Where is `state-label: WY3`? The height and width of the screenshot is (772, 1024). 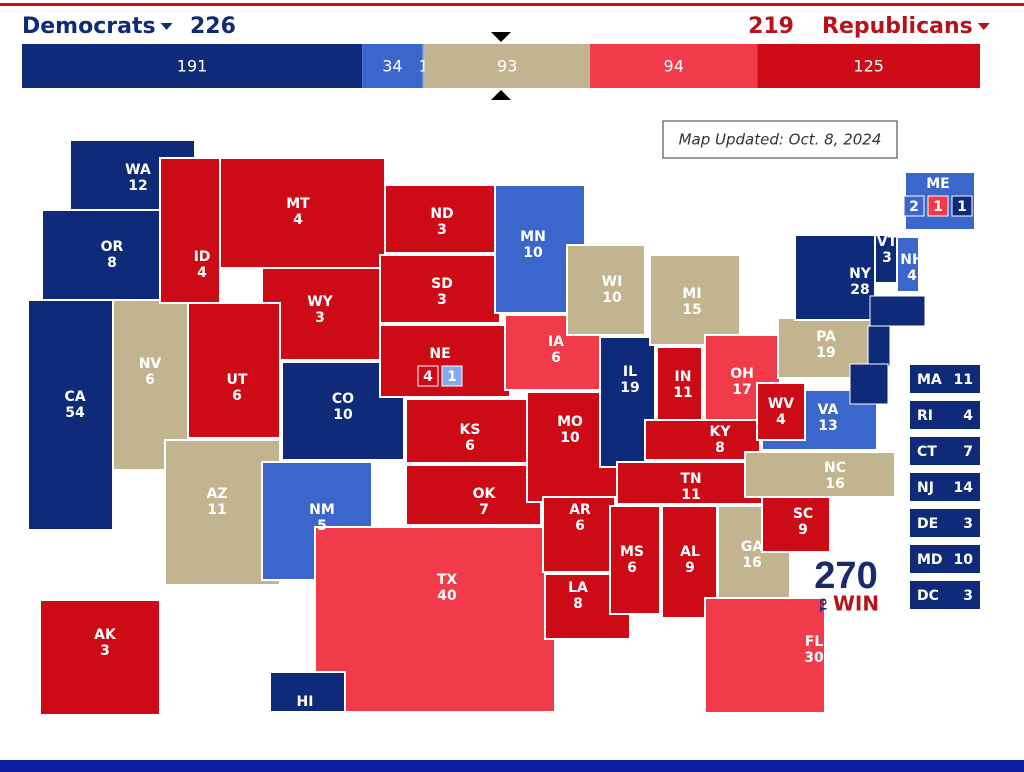 state-label: WY3 is located at coordinates (320, 310).